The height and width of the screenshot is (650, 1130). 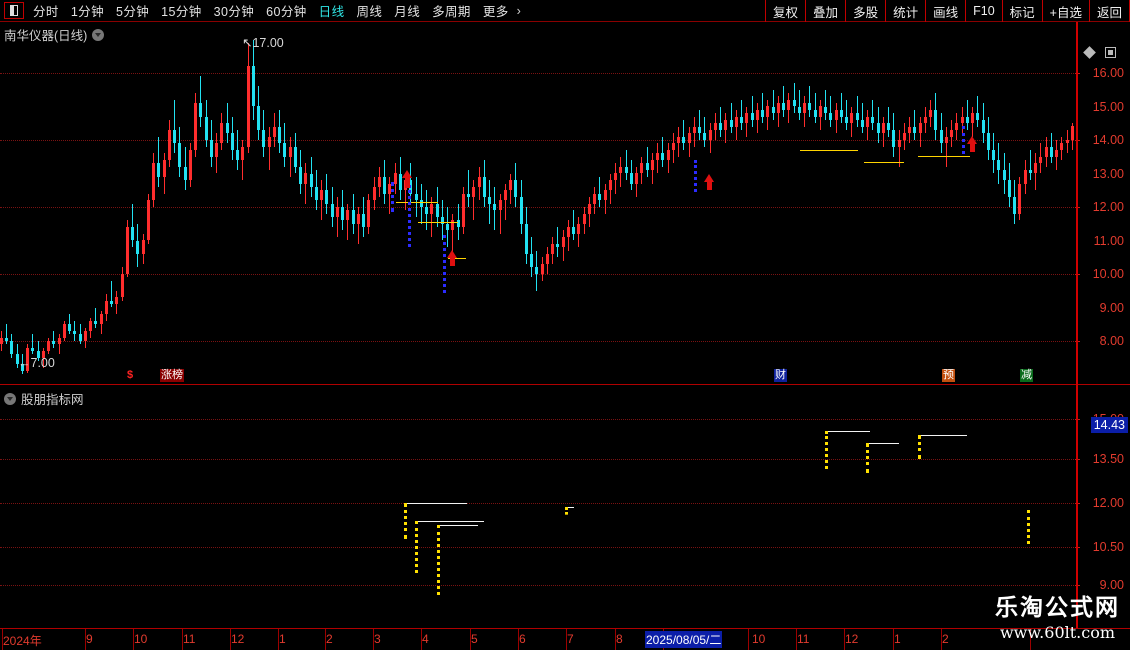 I want to click on event-marker: 涨榜, so click(x=172, y=375).